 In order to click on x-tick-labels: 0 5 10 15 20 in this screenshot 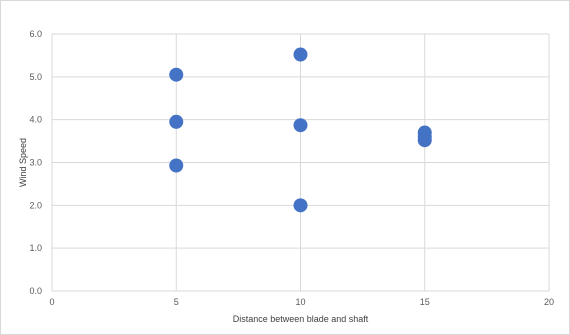, I will do `click(301, 302)`.